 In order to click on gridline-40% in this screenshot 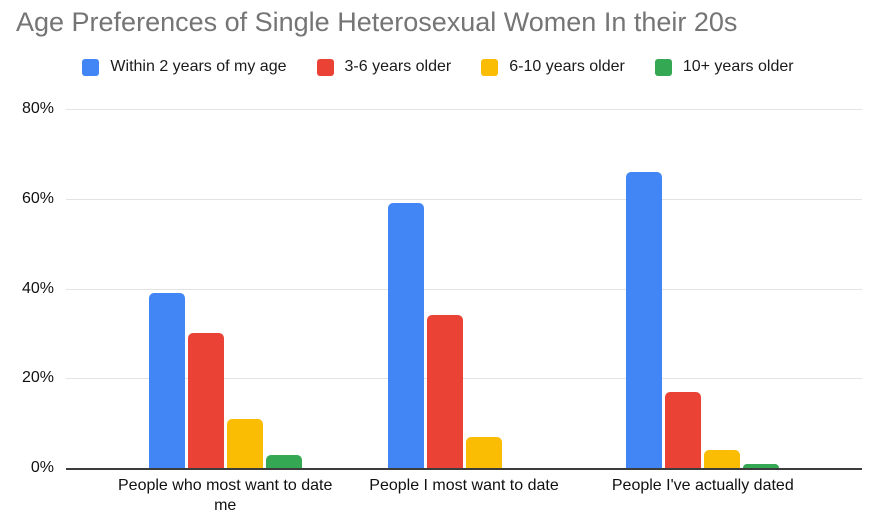, I will do `click(464, 289)`.